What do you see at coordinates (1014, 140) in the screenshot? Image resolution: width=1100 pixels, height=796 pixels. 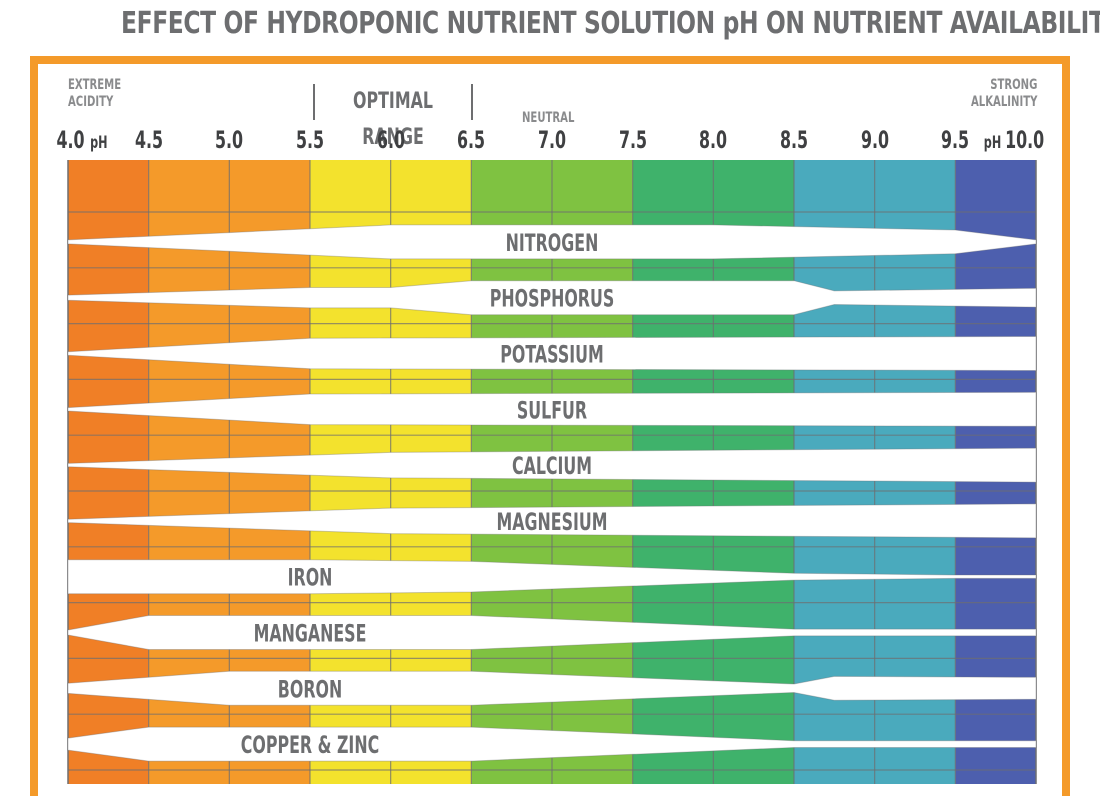 I see `tick-label-10.0: pH 10.0` at bounding box center [1014, 140].